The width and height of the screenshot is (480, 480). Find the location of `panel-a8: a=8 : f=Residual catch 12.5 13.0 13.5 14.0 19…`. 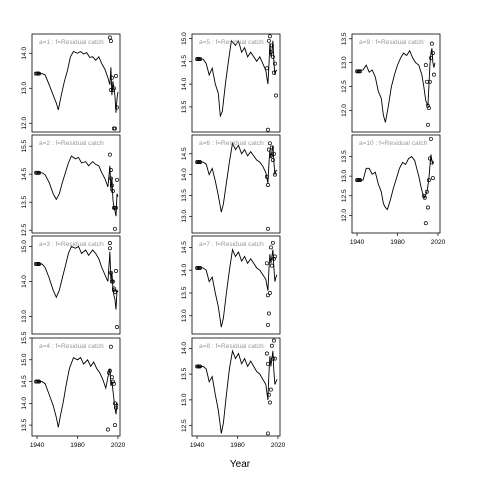

panel-a8: a=8 : f=Residual catch 12.5 13.0 13.5 14.0 19… is located at coordinates (233, 393).